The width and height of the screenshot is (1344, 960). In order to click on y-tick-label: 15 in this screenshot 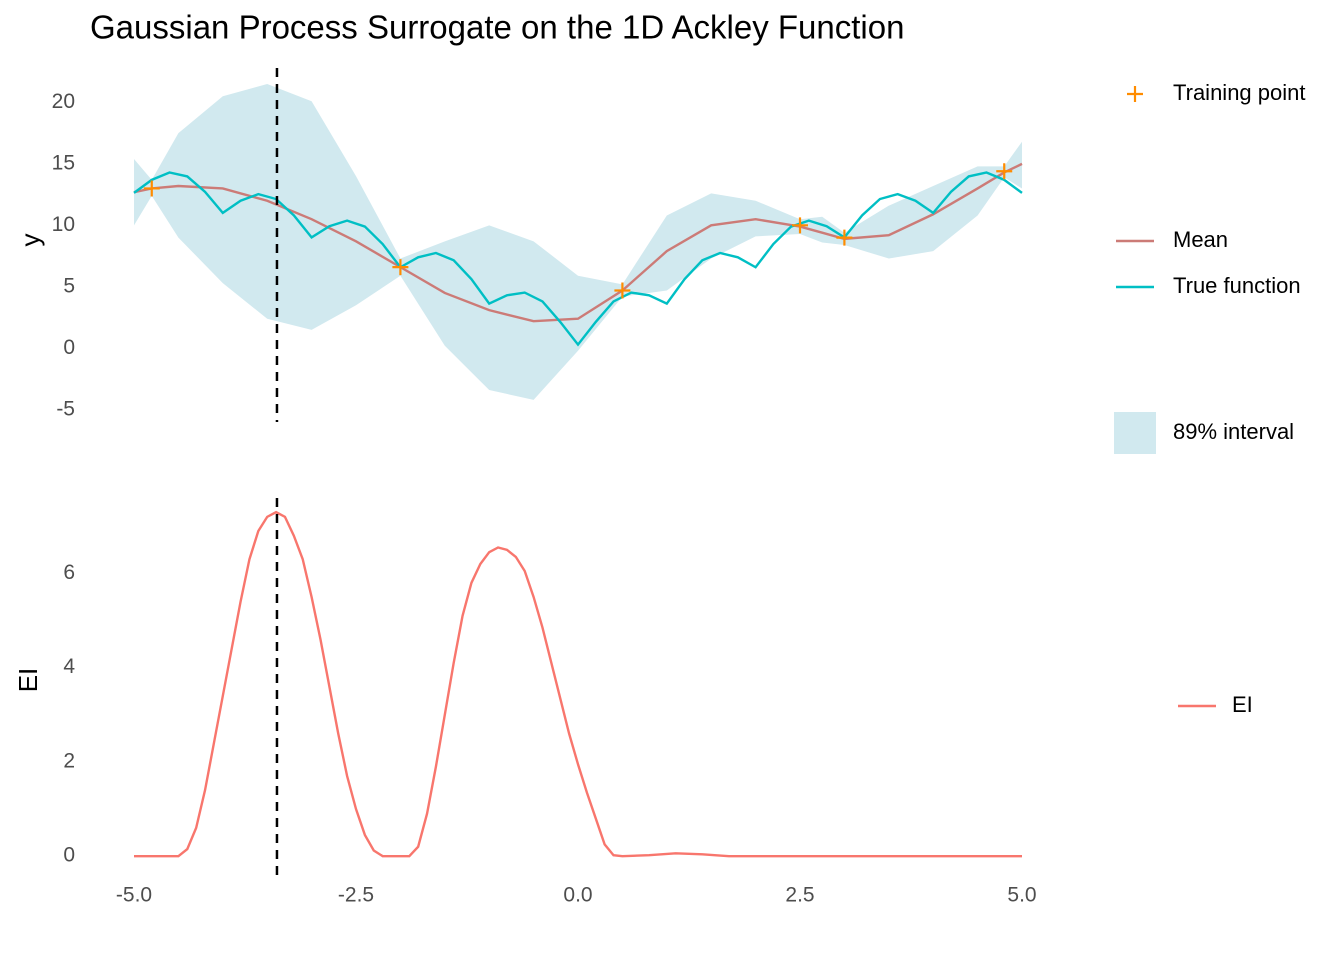, I will do `click(63, 162)`.